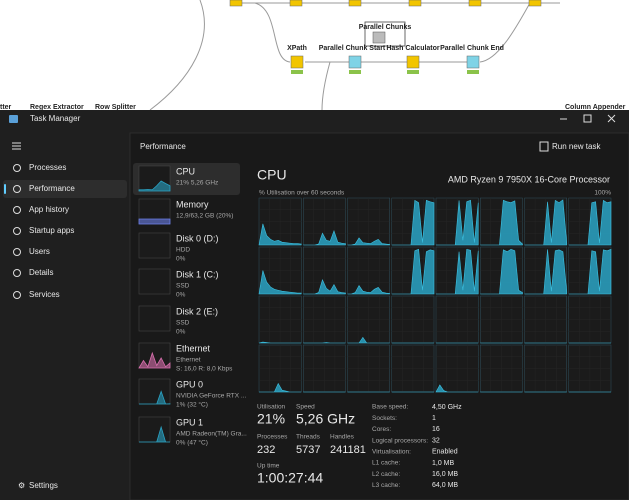  What do you see at coordinates (16, 146) in the screenshot?
I see `menu-button` at bounding box center [16, 146].